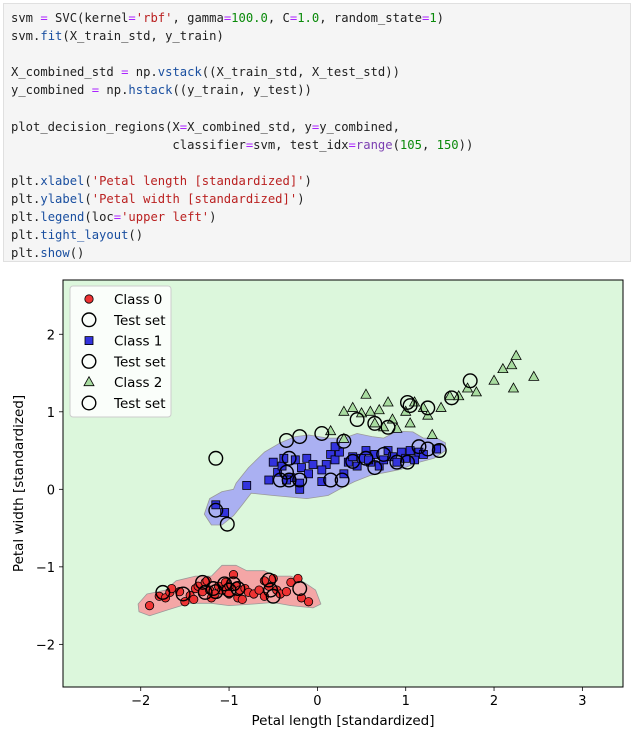  I want to click on code-token: ((X_train_std, X_test_std)), so click(300, 72).